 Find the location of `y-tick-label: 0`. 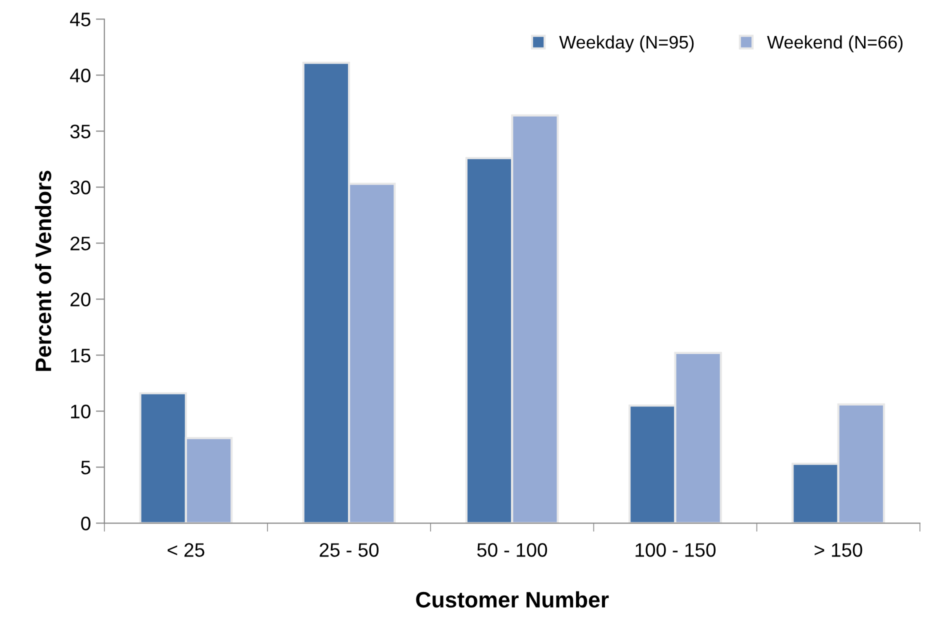

y-tick-label: 0 is located at coordinates (85, 523).